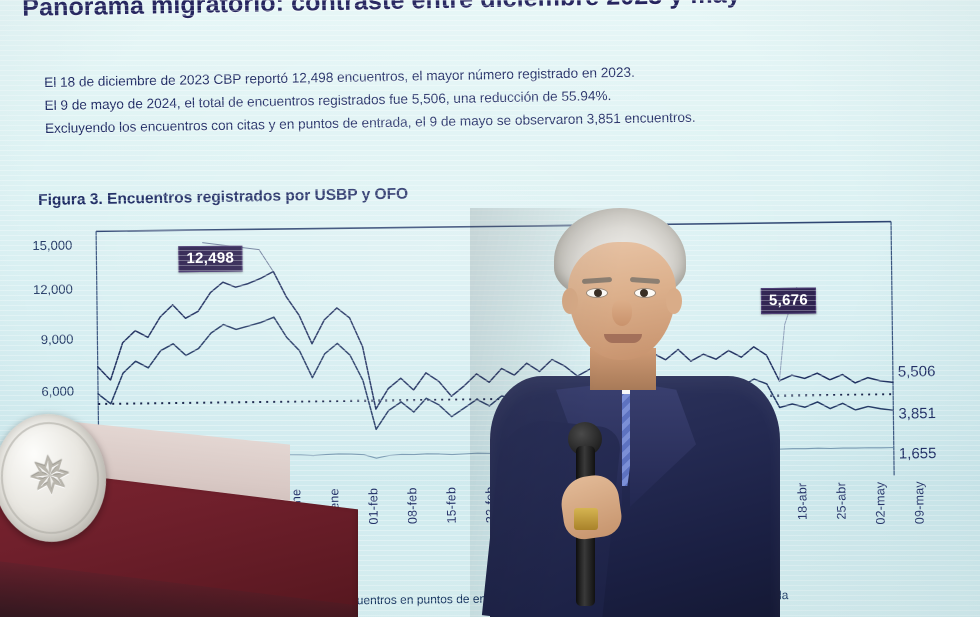  Describe the element at coordinates (570, 301) in the screenshot. I see `speaker-ear-left` at that location.